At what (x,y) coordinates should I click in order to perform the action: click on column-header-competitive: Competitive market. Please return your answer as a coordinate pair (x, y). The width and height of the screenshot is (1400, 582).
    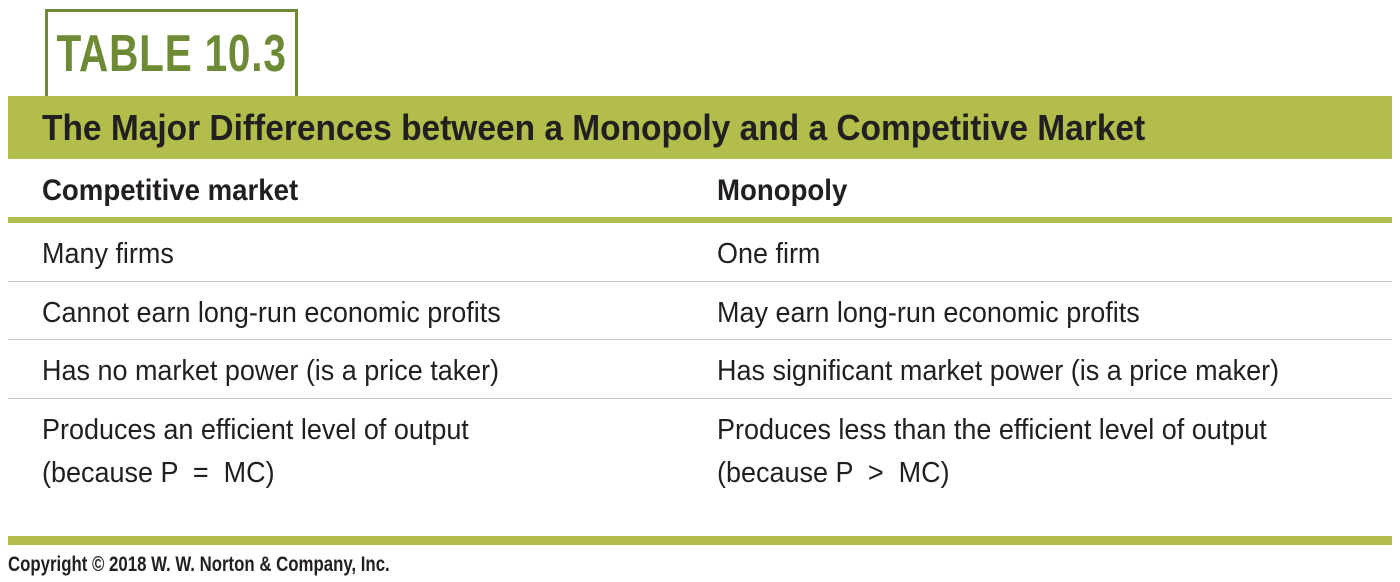
    Looking at the image, I should click on (170, 190).